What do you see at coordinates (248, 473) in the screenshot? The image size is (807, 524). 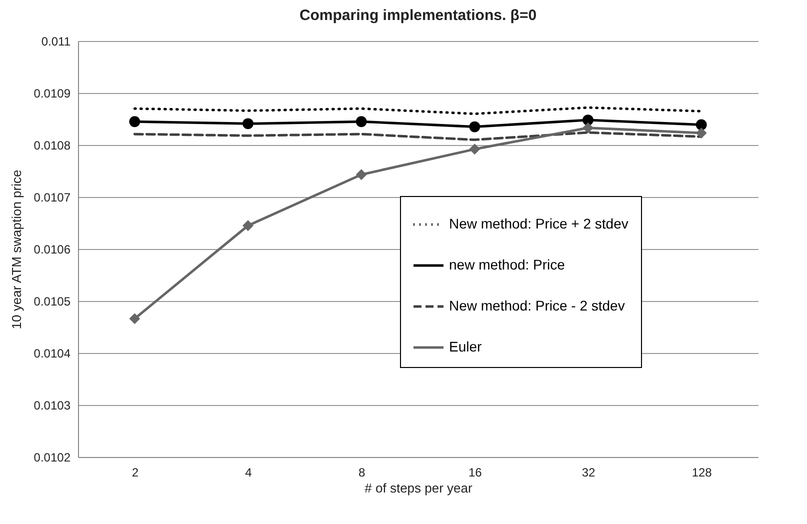 I see `x-tick-label: 4` at bounding box center [248, 473].